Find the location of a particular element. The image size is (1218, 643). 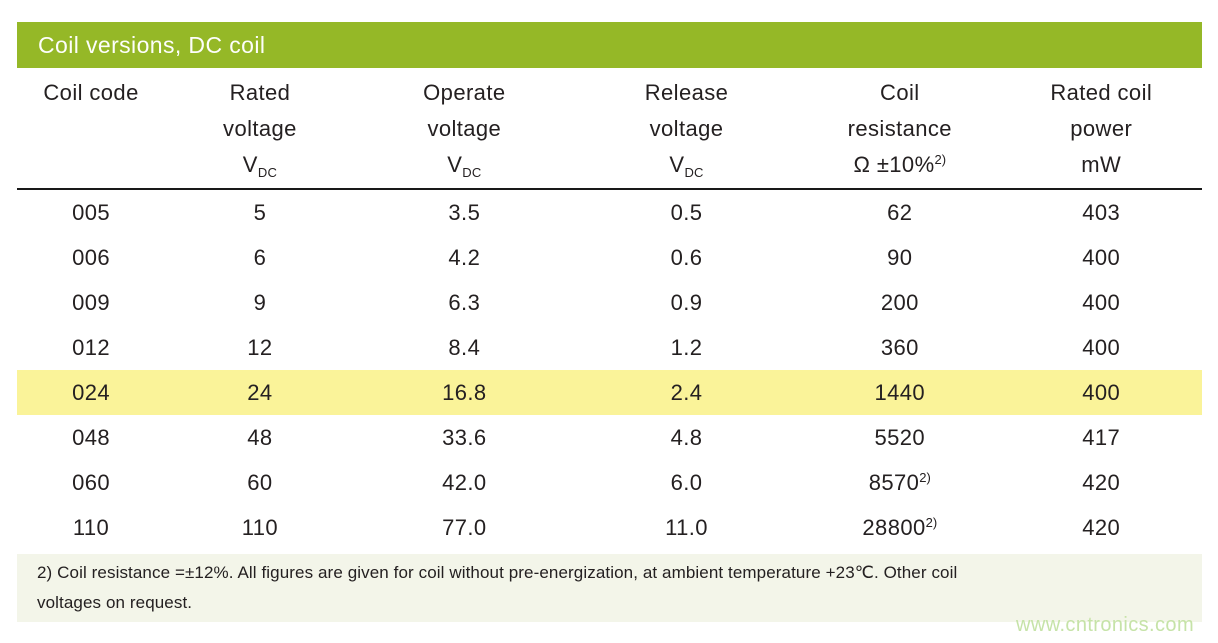

cell-release-voltage: 6.0 is located at coordinates (686, 482).